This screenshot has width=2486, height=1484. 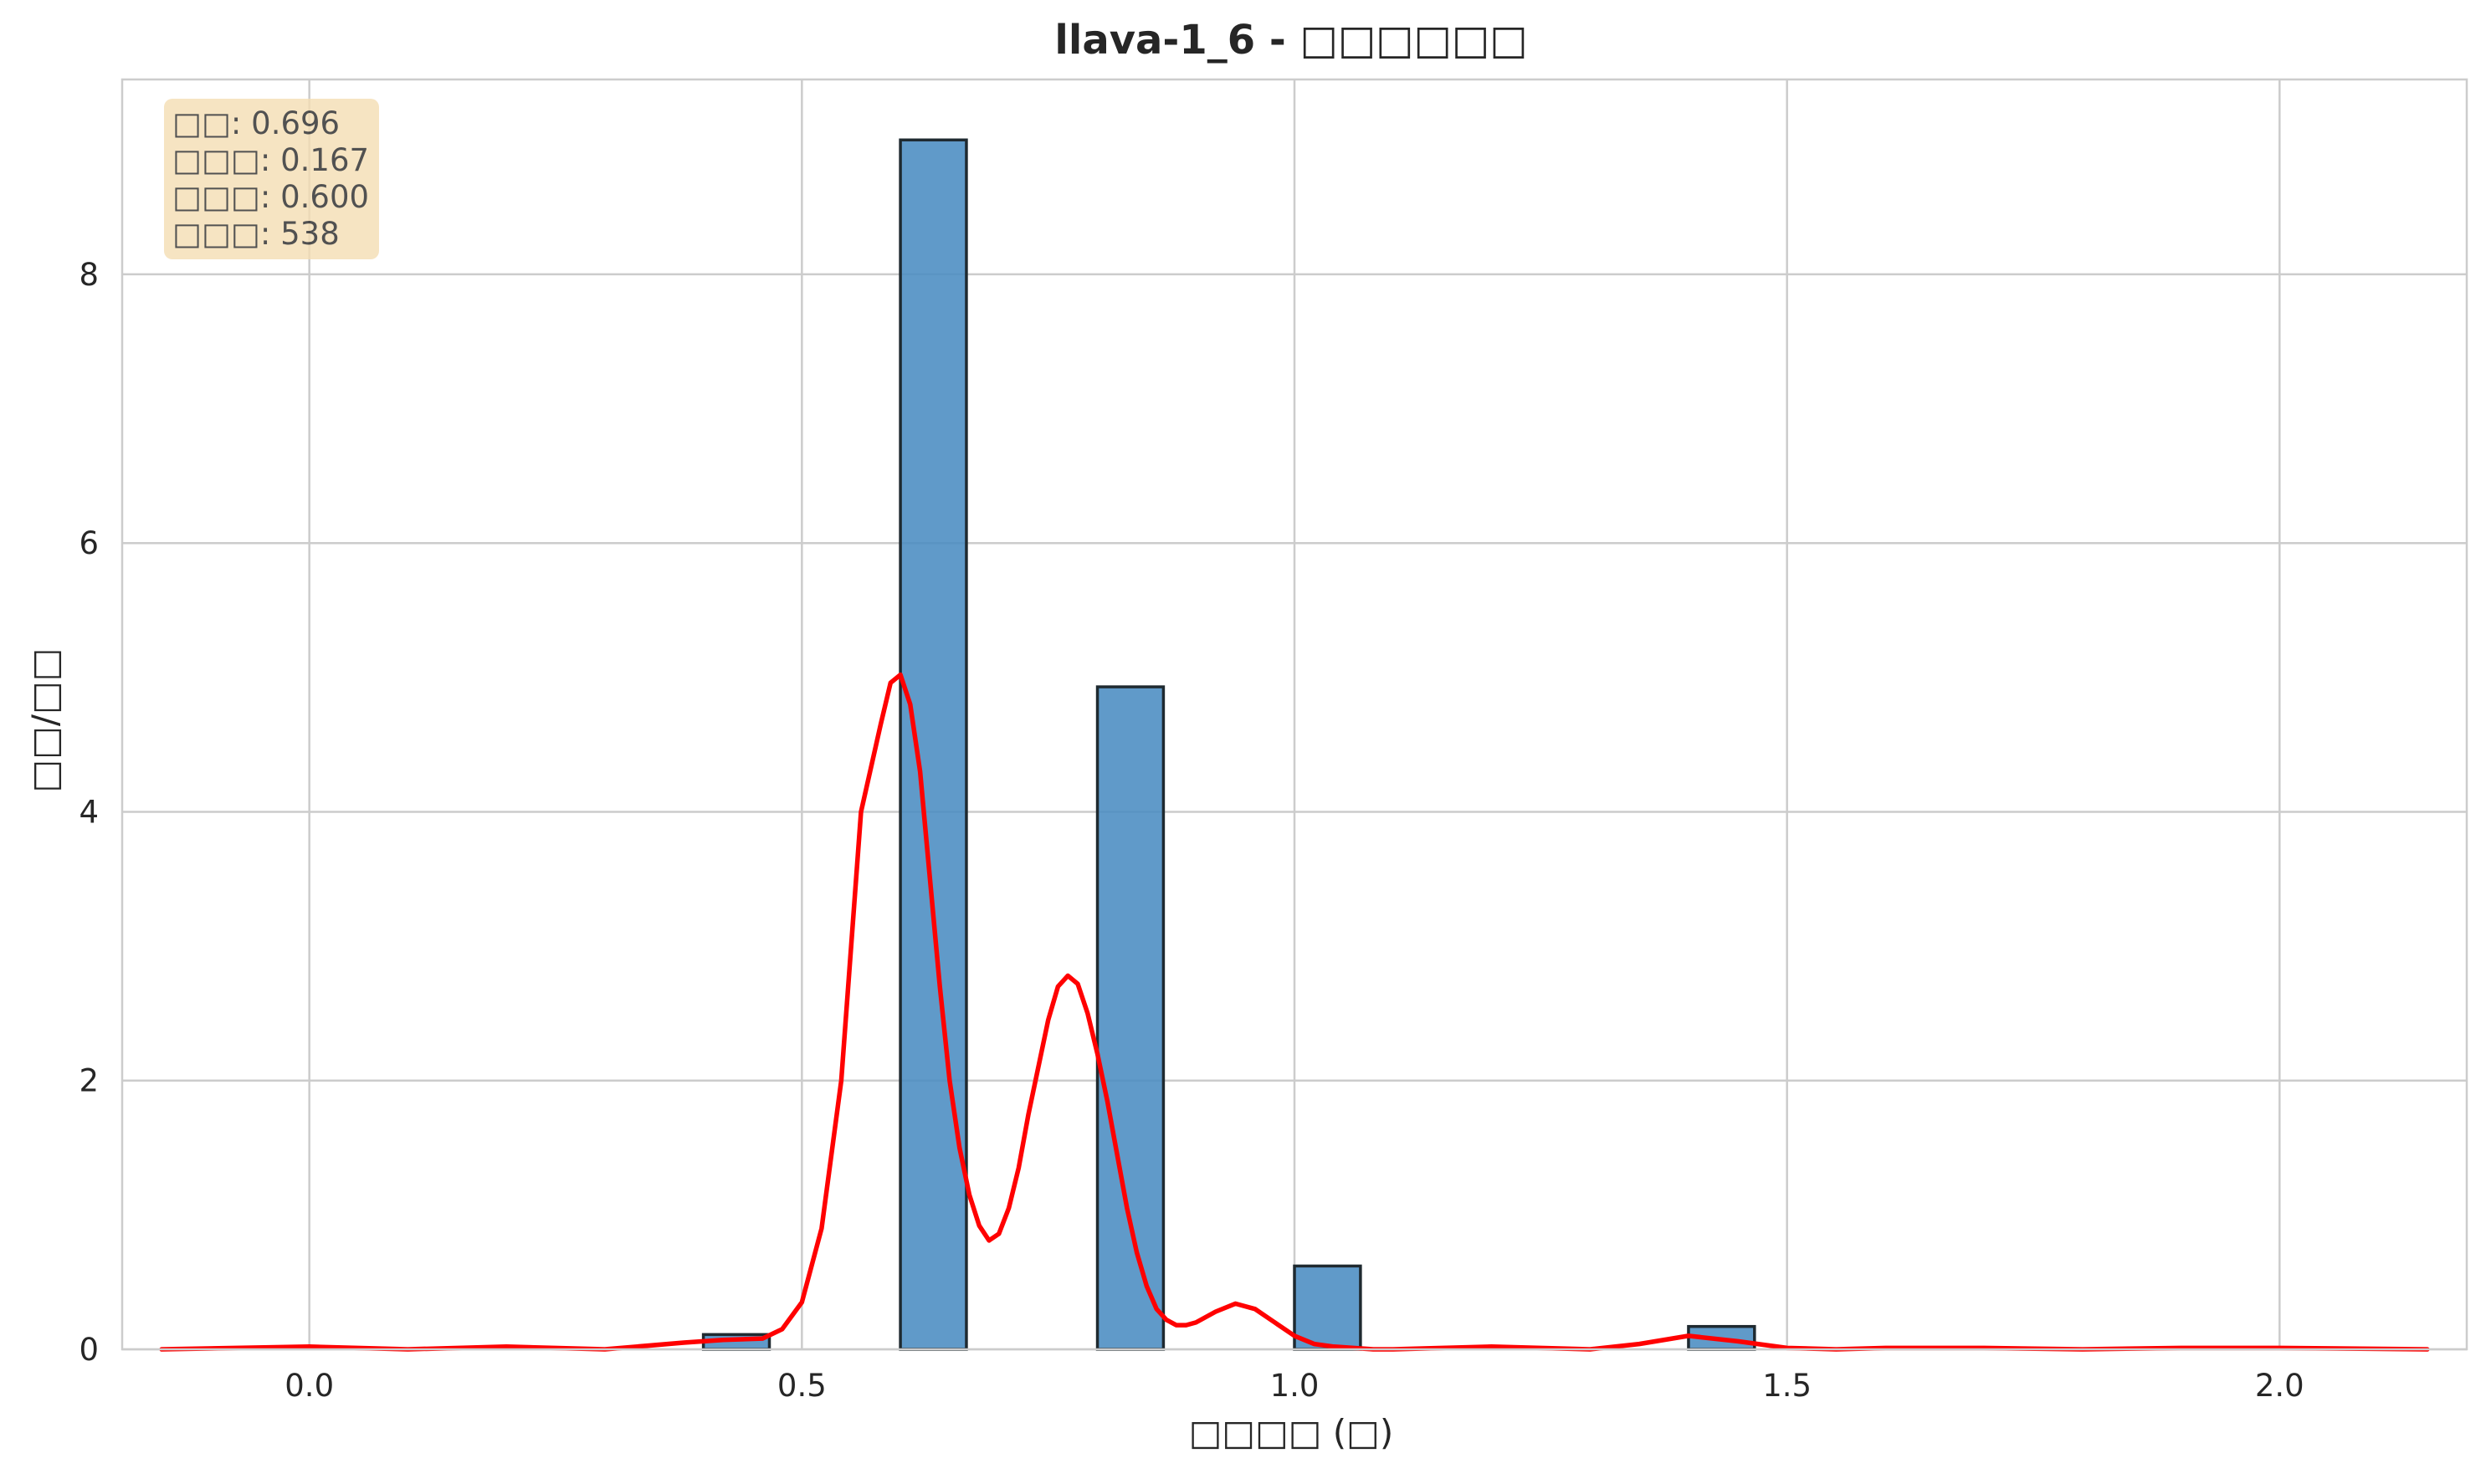 What do you see at coordinates (1787, 1386) in the screenshot?
I see `x-tick-label: 1.5` at bounding box center [1787, 1386].